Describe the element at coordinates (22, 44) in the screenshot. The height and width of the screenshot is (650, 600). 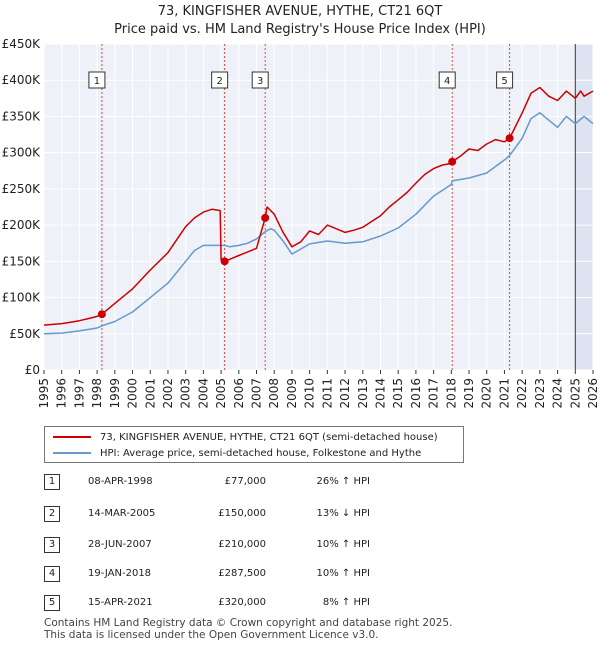
I see `y-tick-label: £450K` at that location.